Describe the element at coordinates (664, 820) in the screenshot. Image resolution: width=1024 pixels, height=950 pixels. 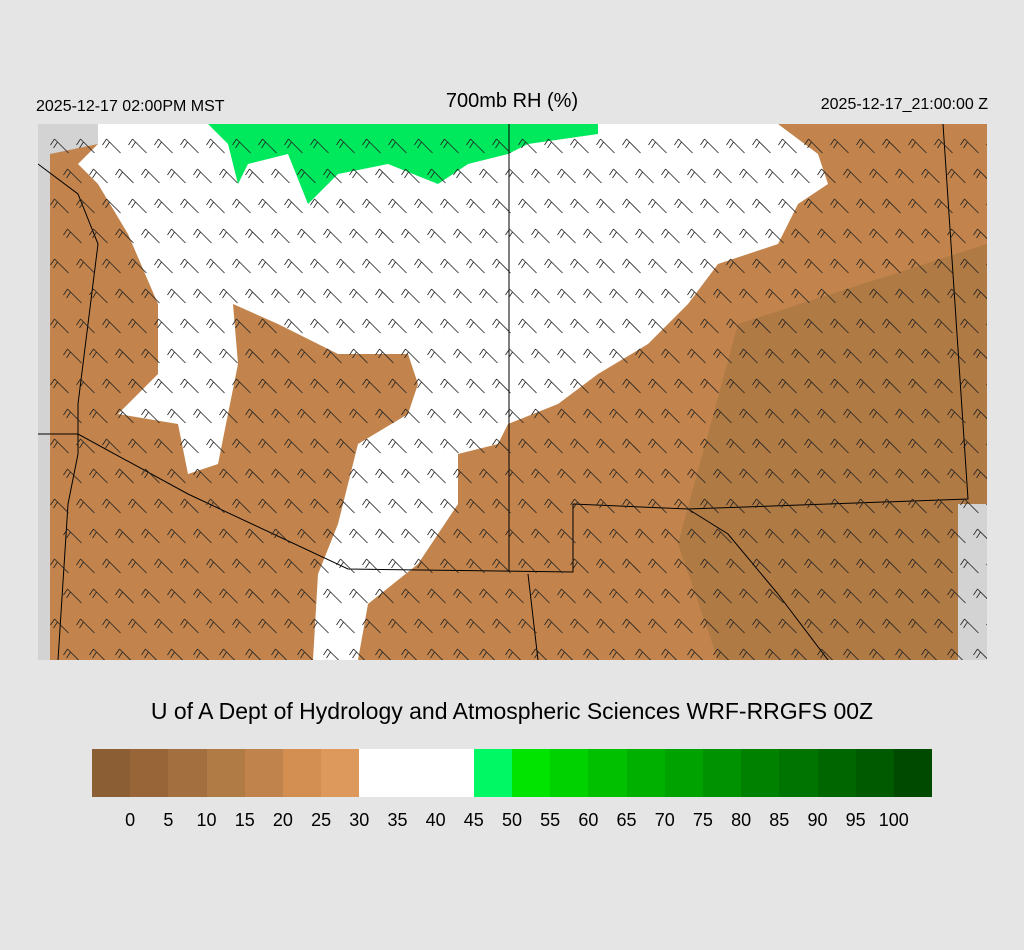
I see `colorbar-label: 70` at that location.